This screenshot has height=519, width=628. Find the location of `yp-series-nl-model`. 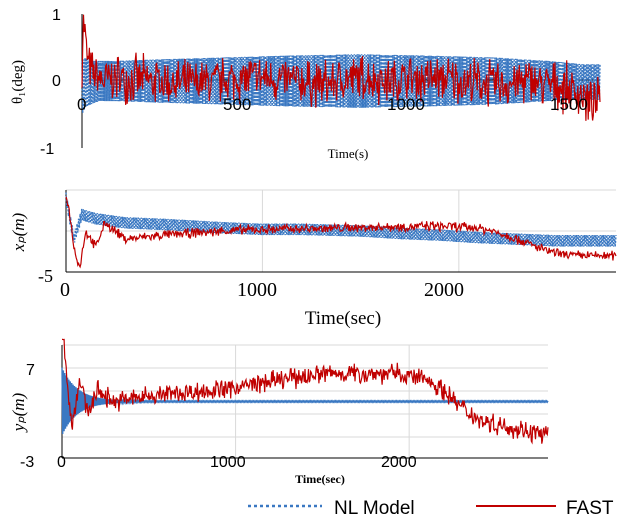

yp-series-nl-model is located at coordinates (305, 401).